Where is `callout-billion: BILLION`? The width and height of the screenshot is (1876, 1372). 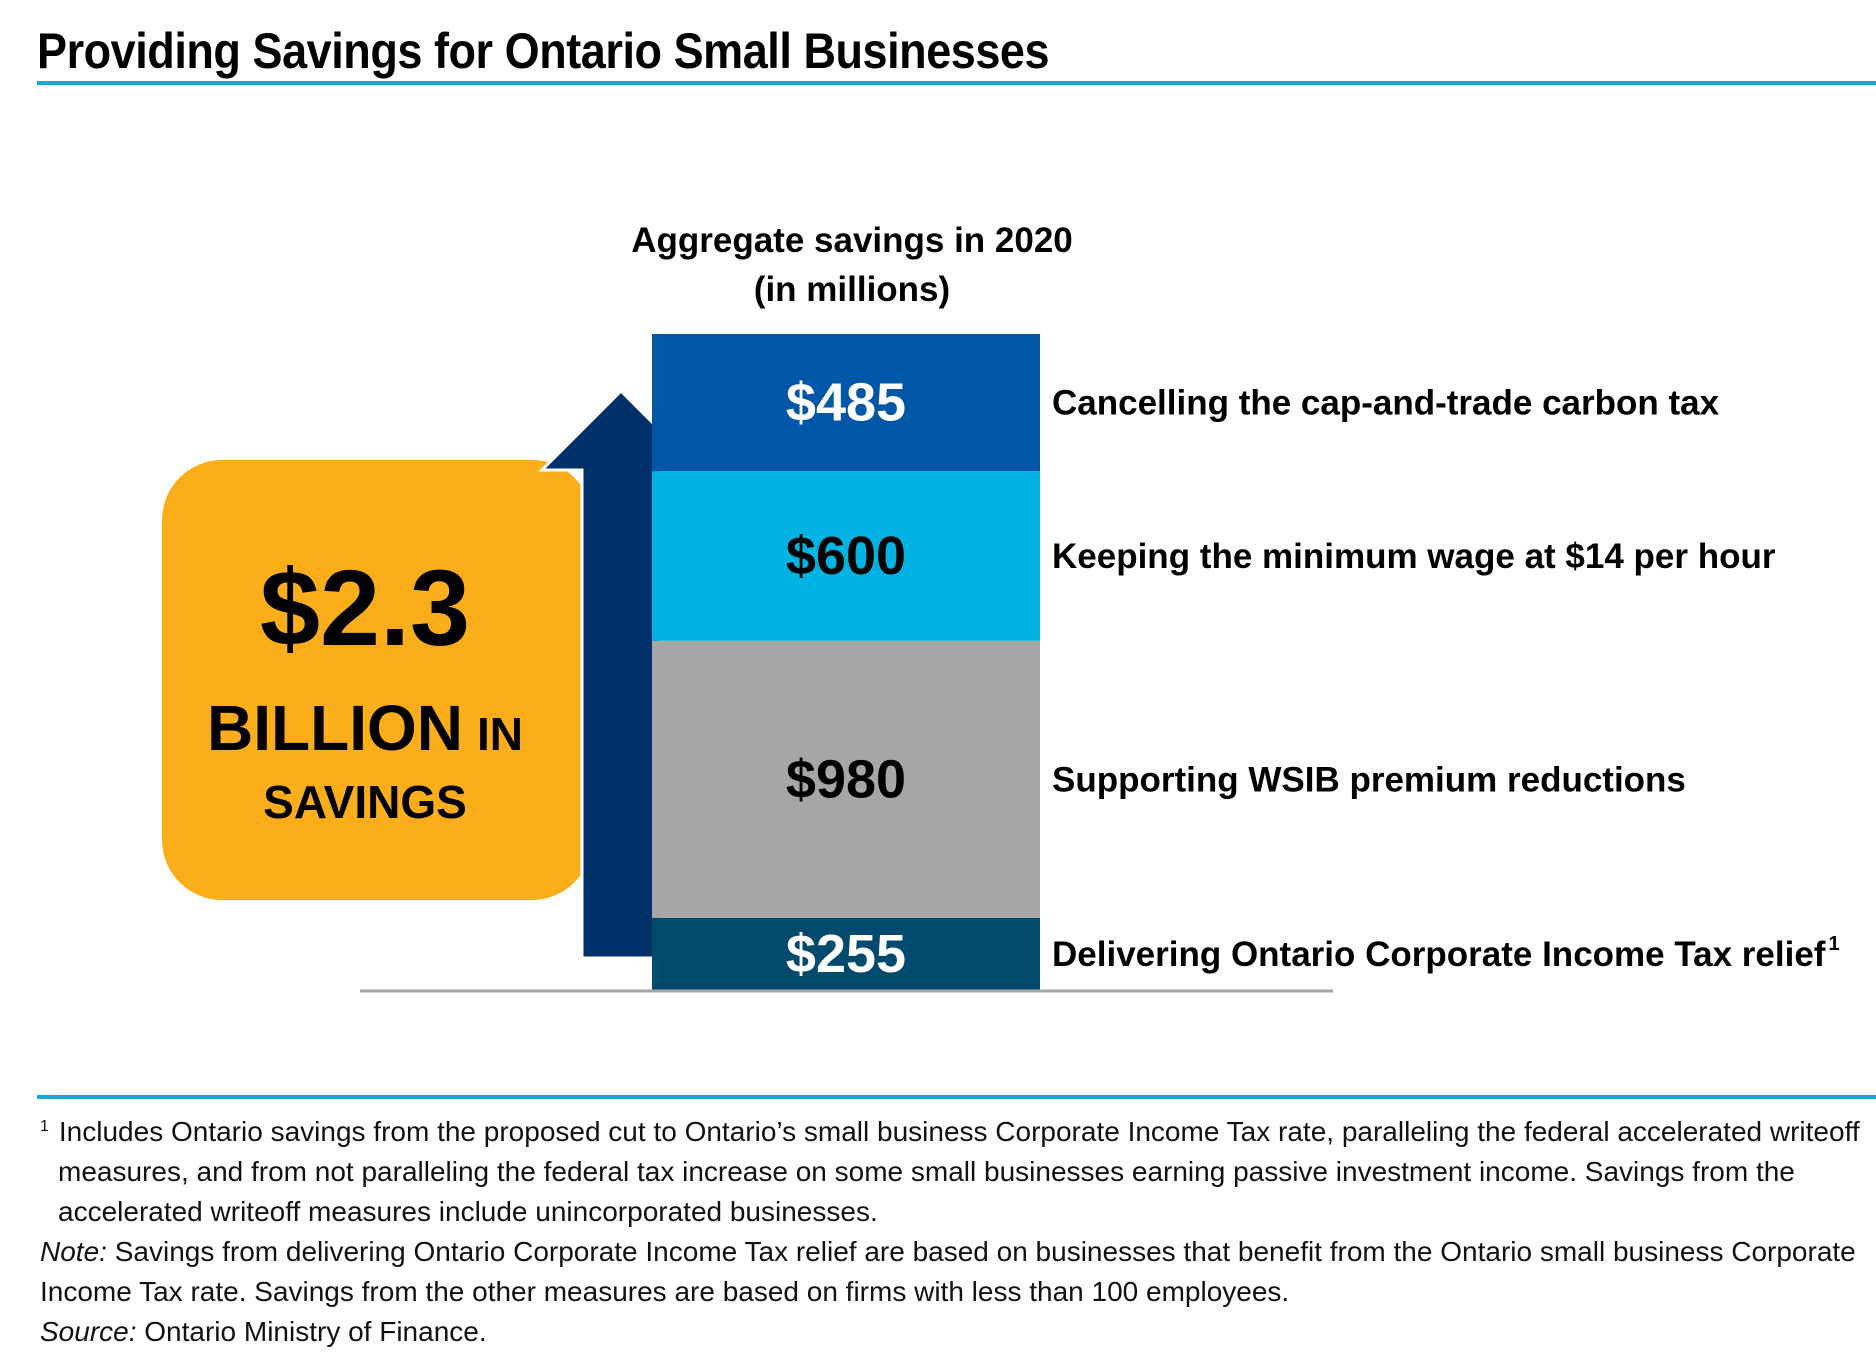
callout-billion: BILLION is located at coordinates (335, 728).